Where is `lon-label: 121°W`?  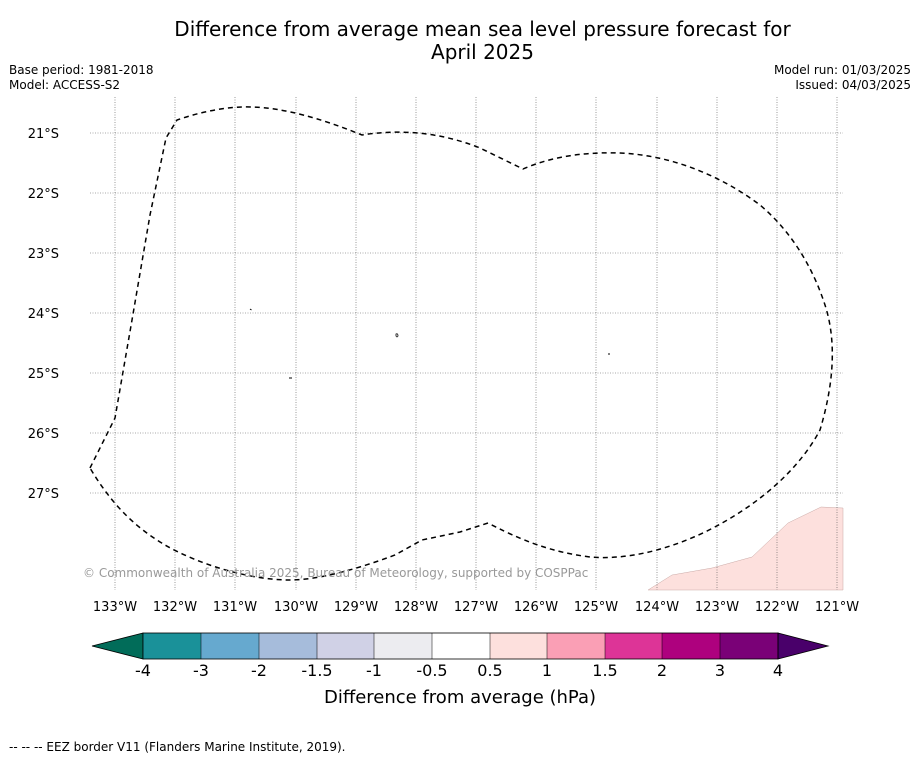
lon-label: 121°W is located at coordinates (837, 607).